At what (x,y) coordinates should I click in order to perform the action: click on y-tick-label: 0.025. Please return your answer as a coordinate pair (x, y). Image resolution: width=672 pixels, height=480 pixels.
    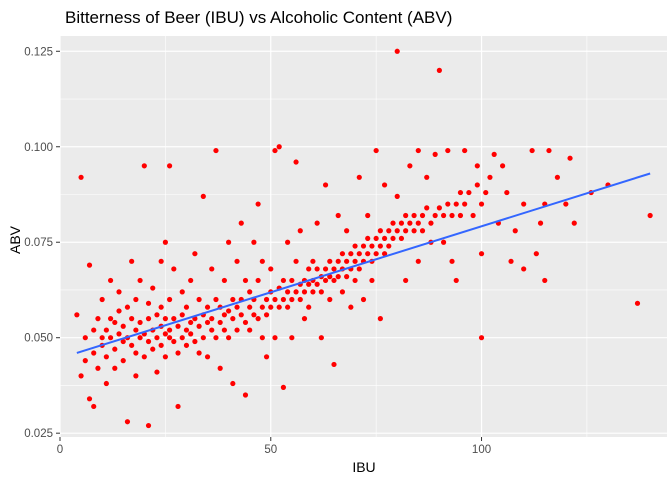
    Looking at the image, I should click on (38, 434).